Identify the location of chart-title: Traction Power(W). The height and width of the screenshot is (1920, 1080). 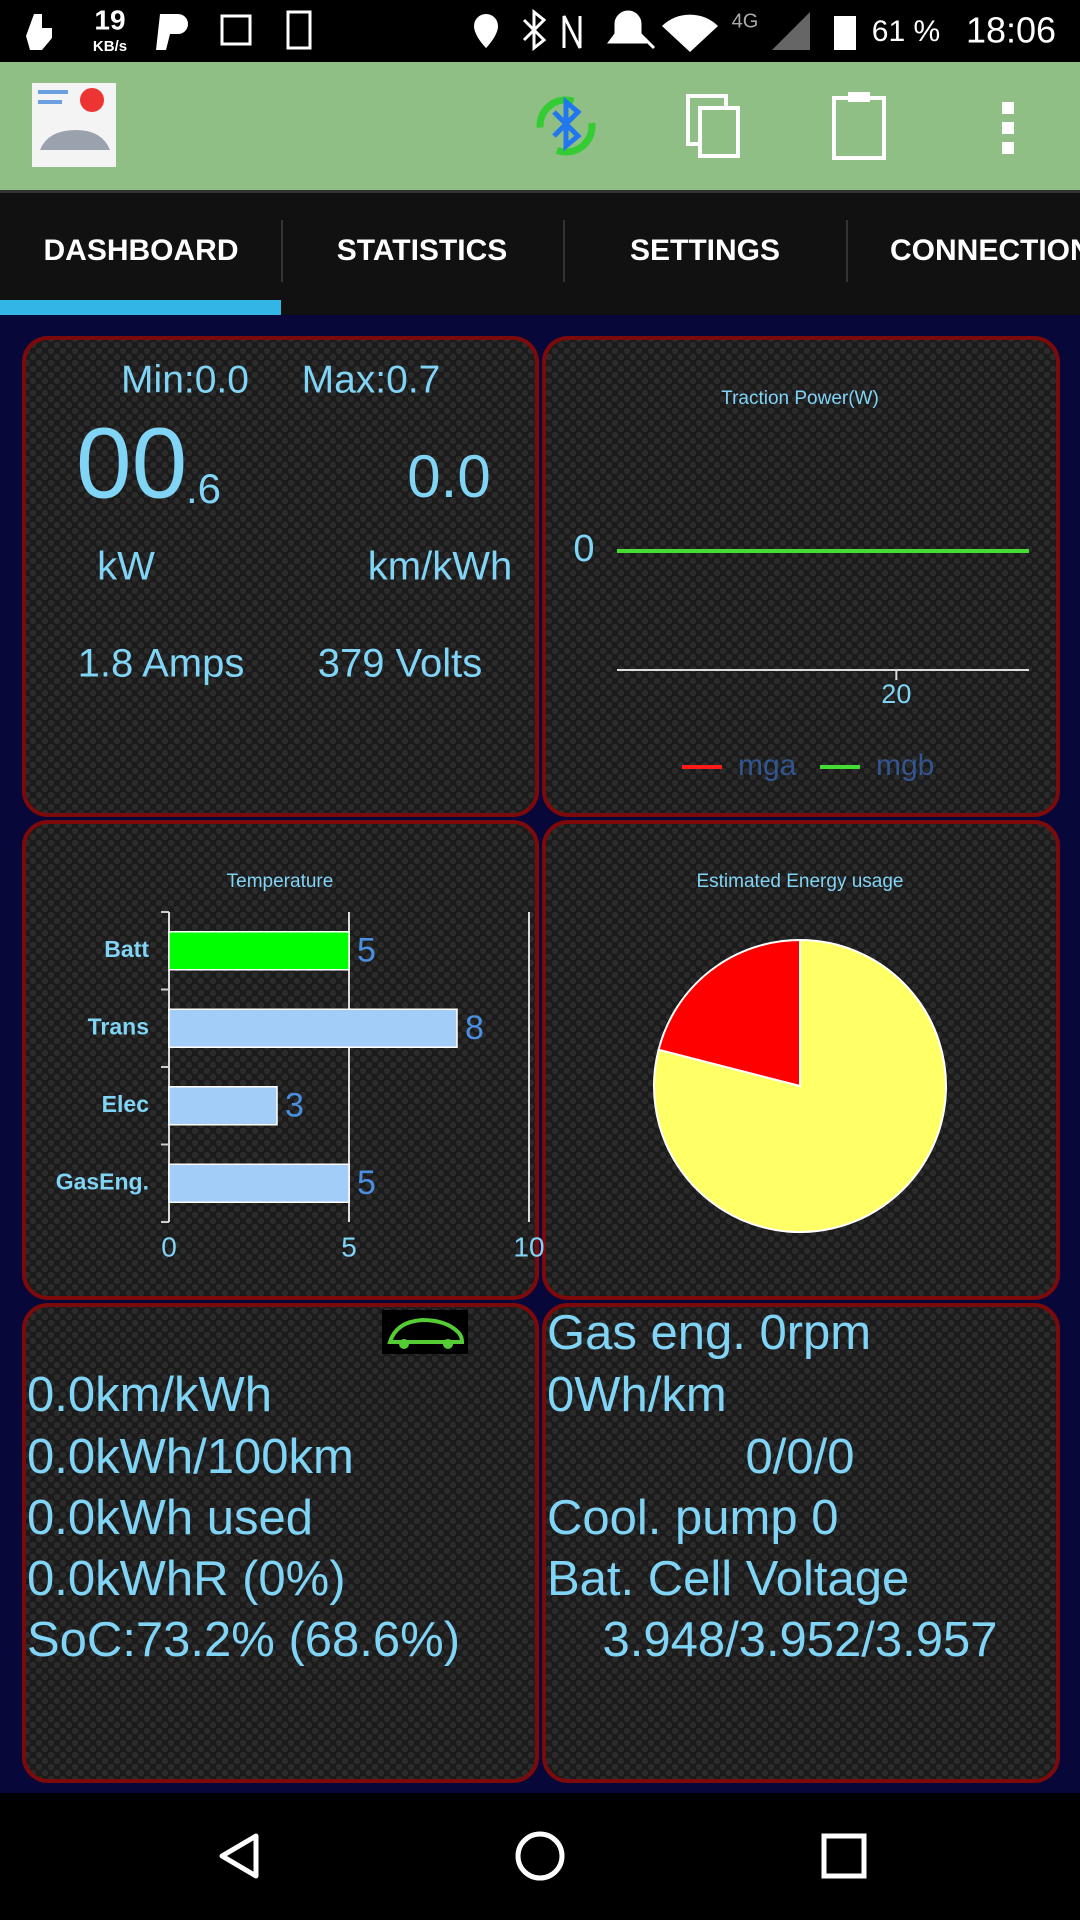
(800, 398).